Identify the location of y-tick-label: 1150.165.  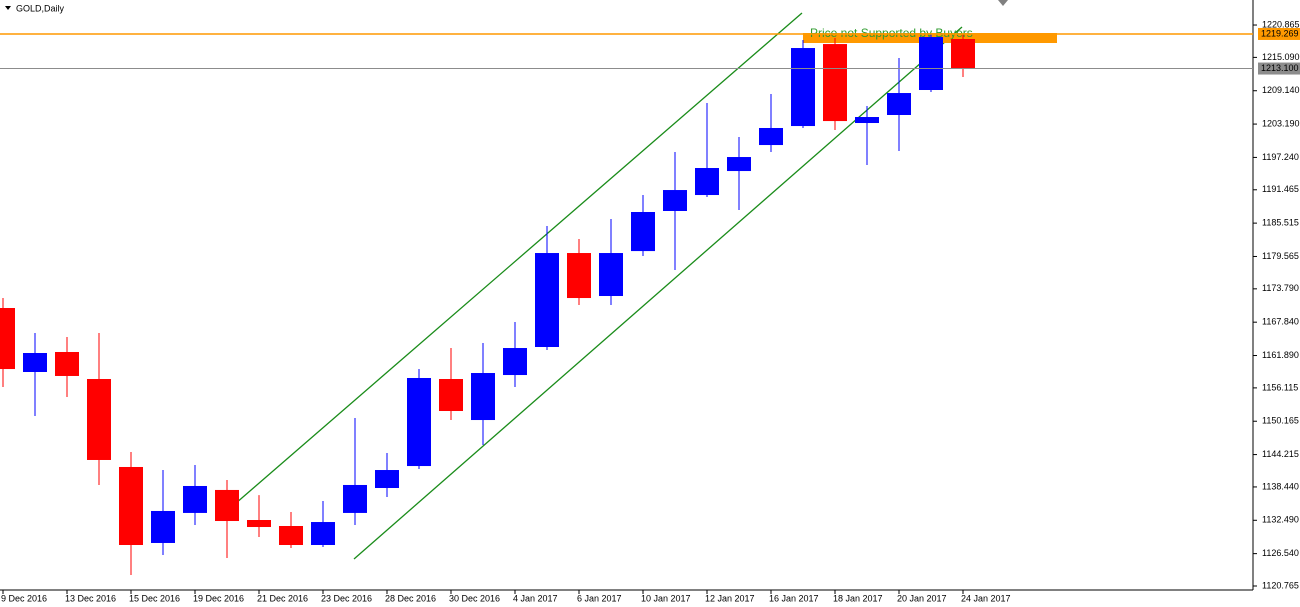
(1280, 421).